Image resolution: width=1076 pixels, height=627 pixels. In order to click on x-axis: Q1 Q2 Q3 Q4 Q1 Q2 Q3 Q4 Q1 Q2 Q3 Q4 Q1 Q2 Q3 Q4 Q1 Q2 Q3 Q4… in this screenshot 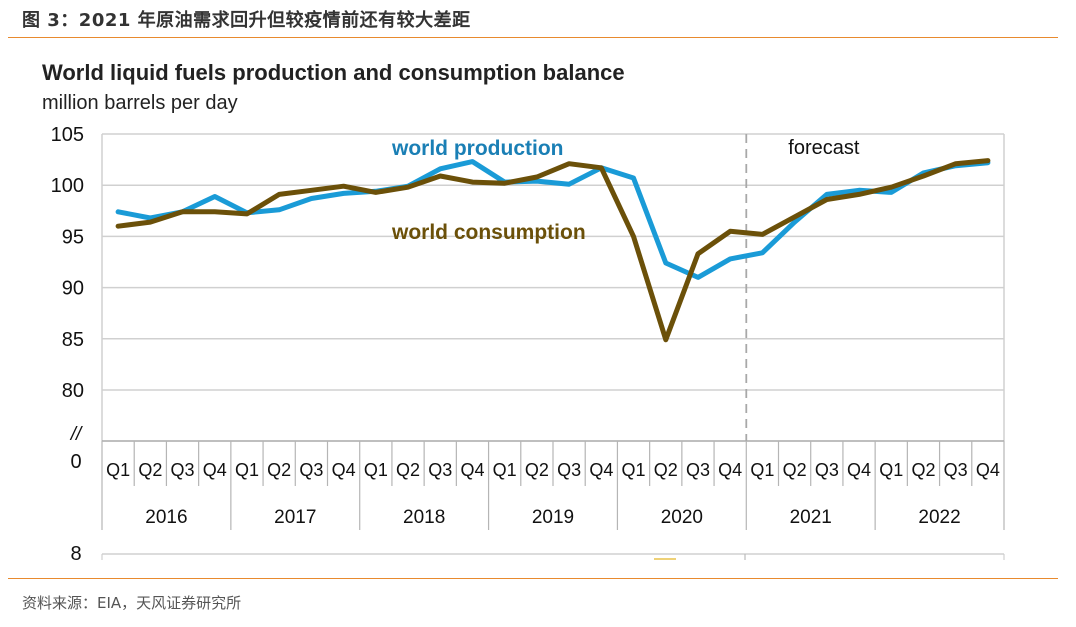, I will do `click(553, 485)`.